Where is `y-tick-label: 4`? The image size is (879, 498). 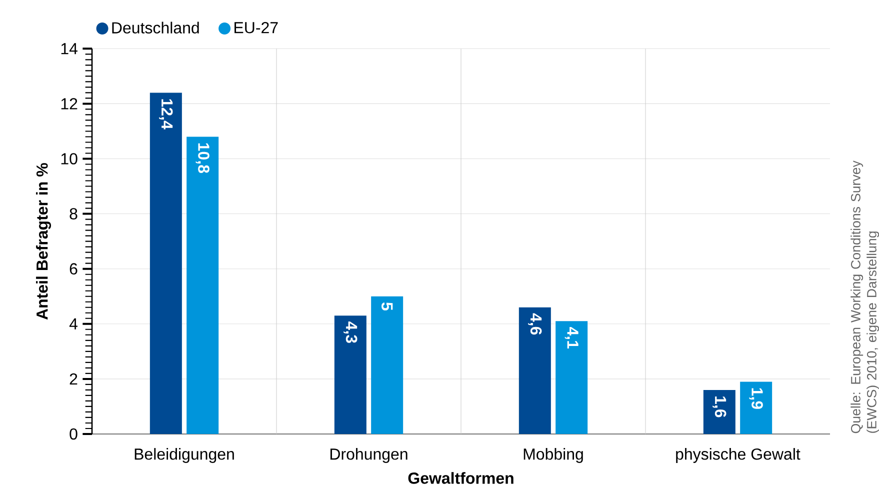
y-tick-label: 4 is located at coordinates (73, 324).